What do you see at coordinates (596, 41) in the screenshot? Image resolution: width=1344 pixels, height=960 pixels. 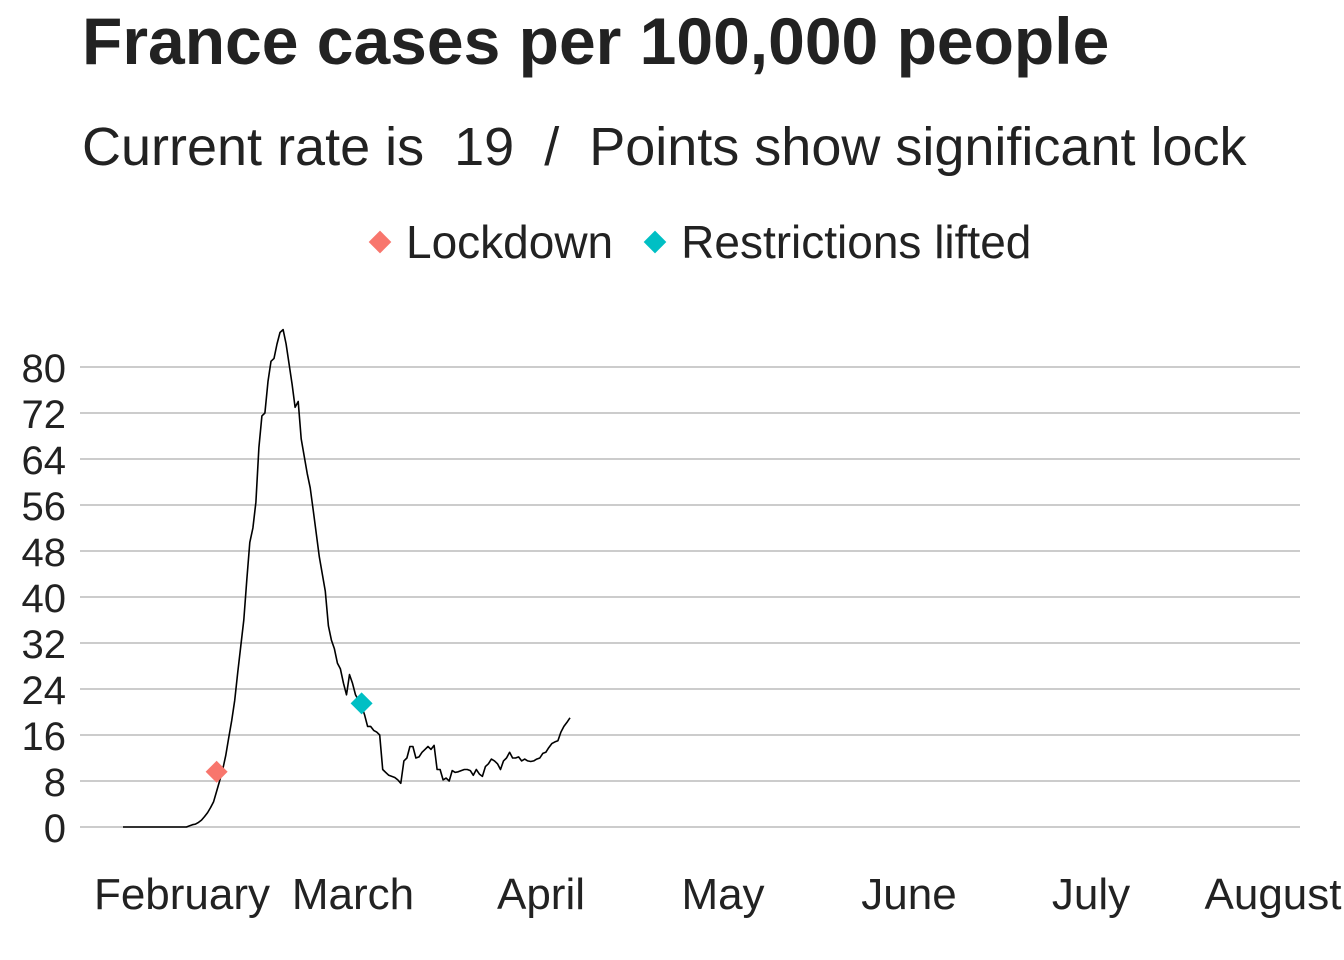 I see `chart-title: France cases per 100,000 people` at bounding box center [596, 41].